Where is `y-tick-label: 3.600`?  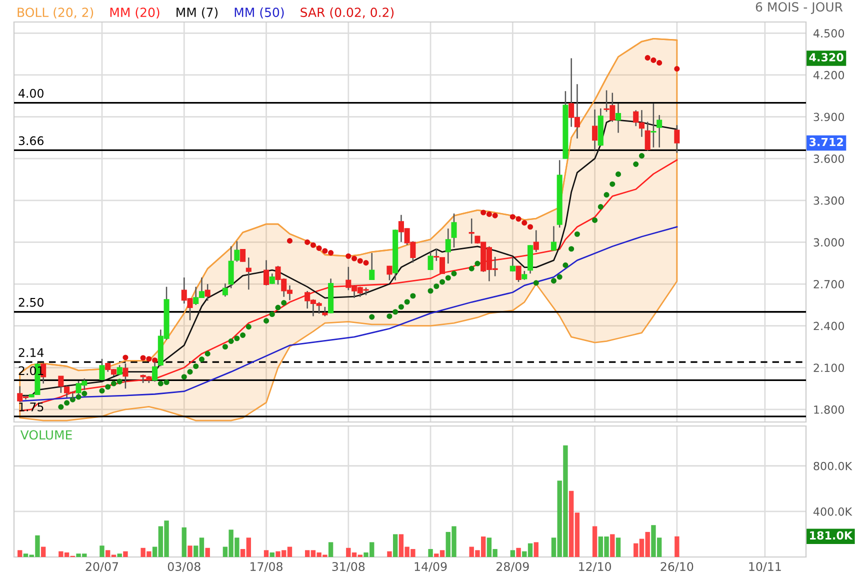
y-tick-label: 3.600 is located at coordinates (829, 158).